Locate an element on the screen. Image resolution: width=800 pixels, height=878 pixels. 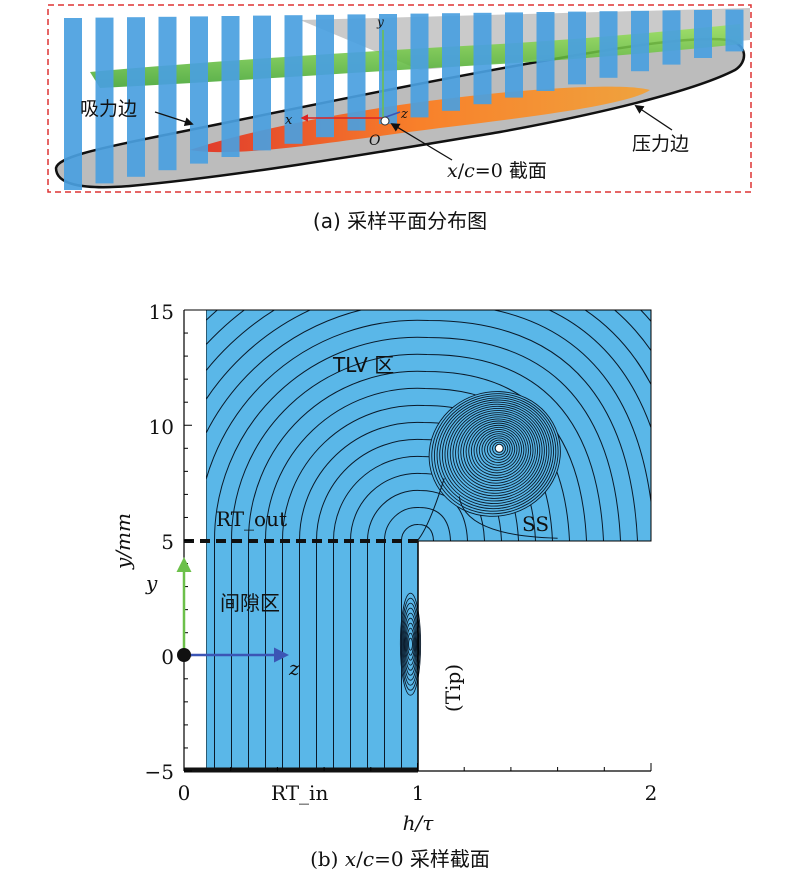
section-label: x/c=0 截面 is located at coordinates (497, 171).